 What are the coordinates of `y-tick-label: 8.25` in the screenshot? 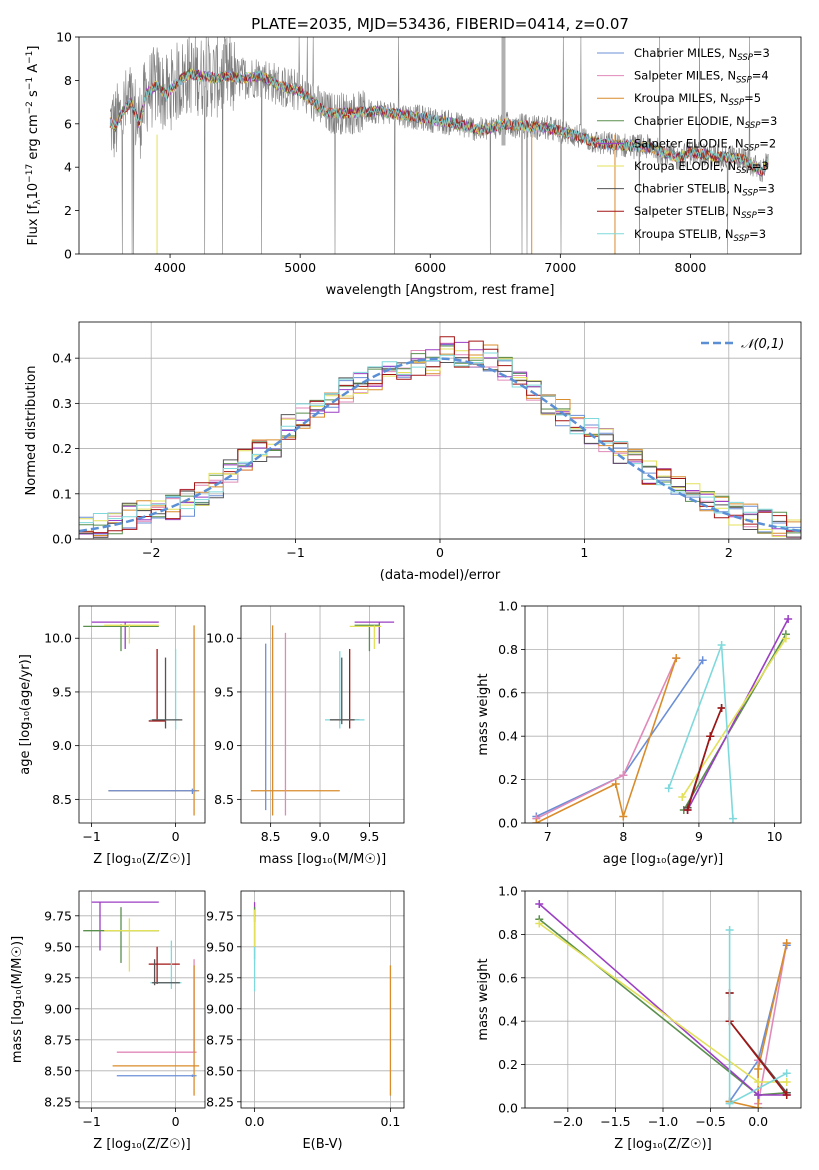 It's located at (220, 1101).